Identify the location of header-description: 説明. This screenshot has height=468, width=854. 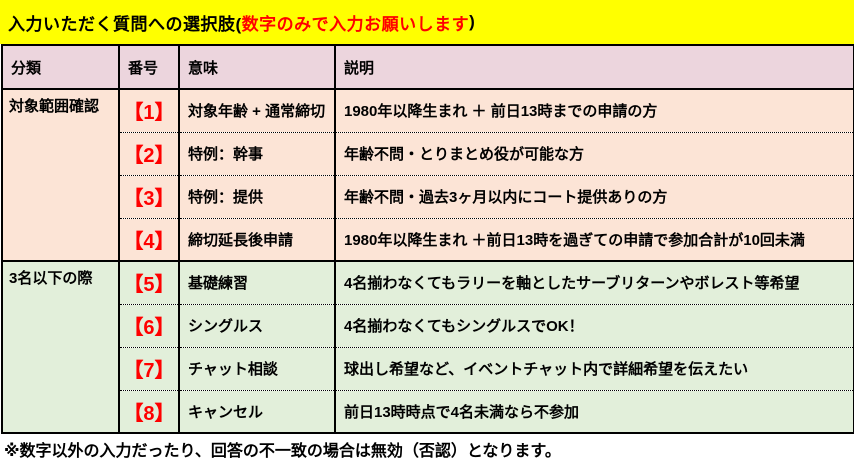
(594, 67).